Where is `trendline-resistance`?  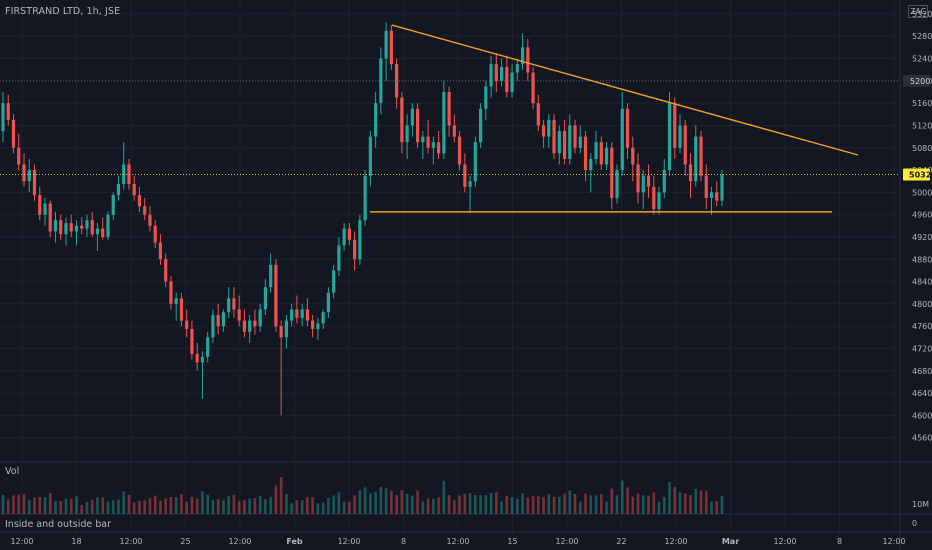
trendline-resistance is located at coordinates (625, 90).